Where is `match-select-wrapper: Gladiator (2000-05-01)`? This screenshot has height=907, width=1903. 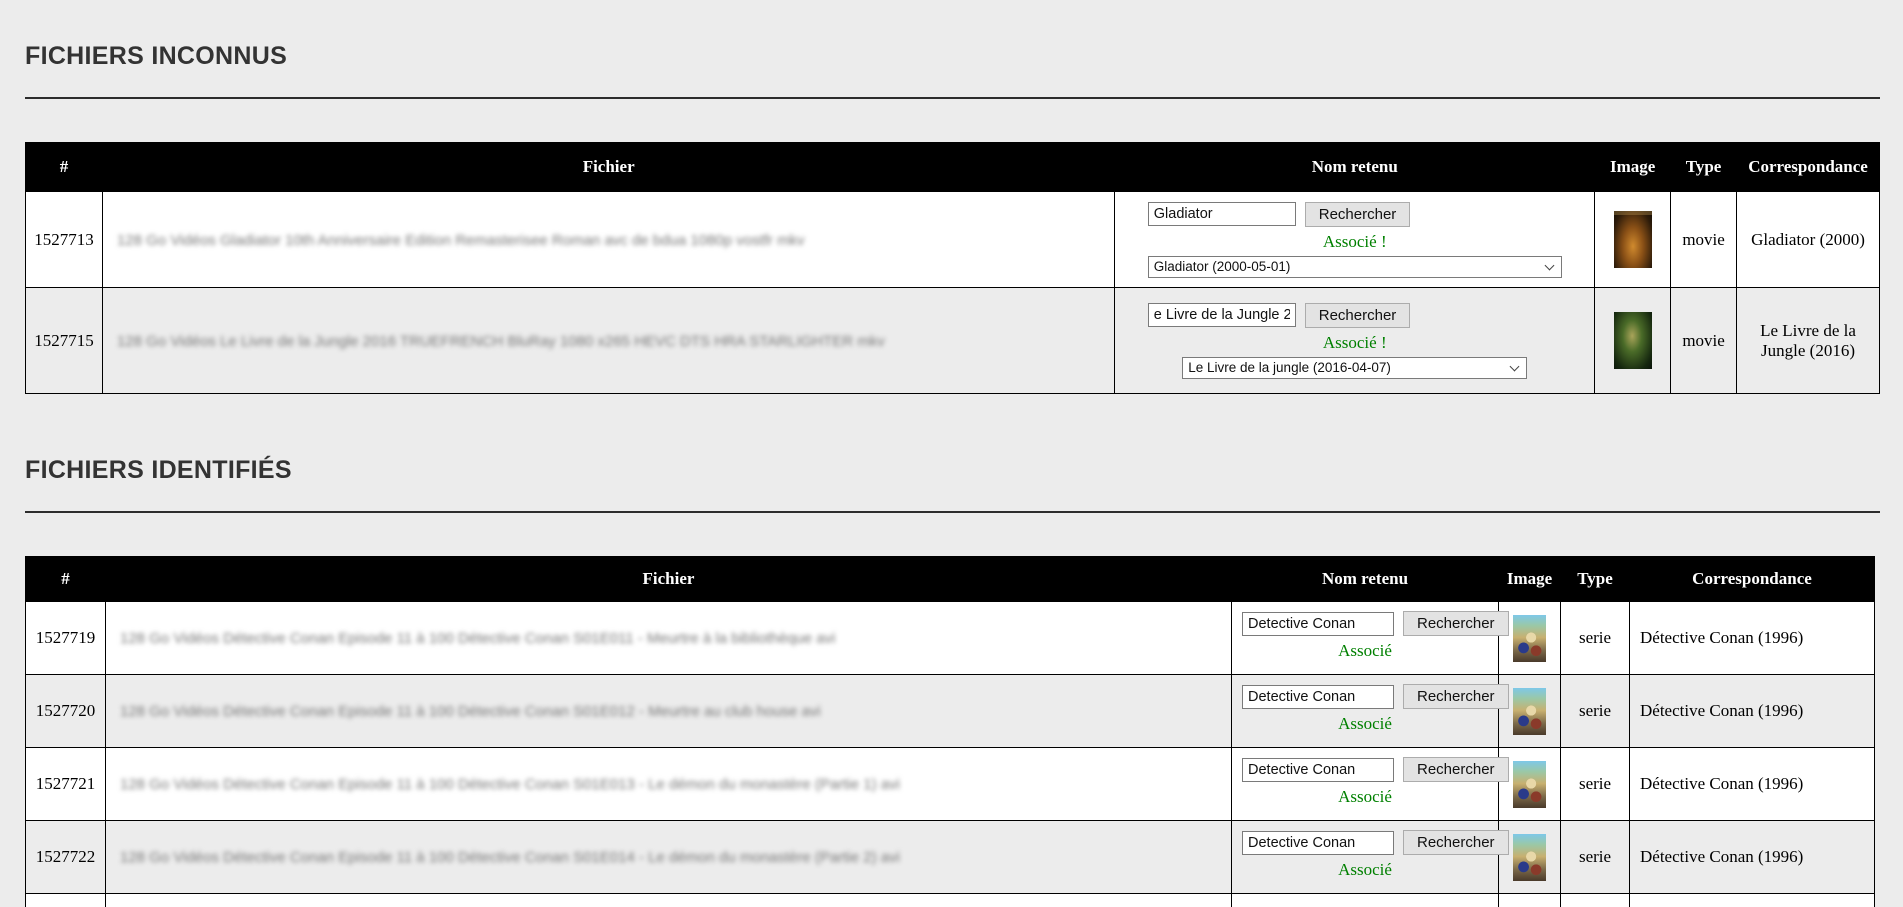
match-select-wrapper: Gladiator (2000-05-01) is located at coordinates (1354, 266).